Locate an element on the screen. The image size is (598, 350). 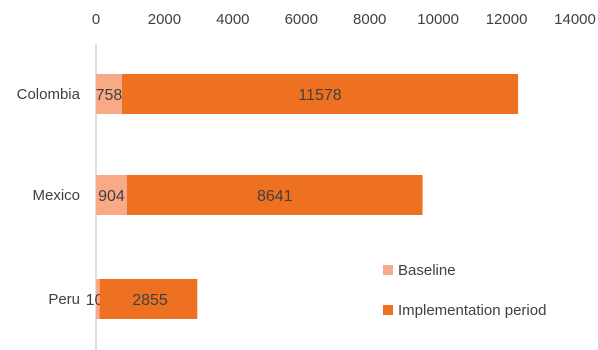
bar-mexico-baseline is located at coordinates (111, 195).